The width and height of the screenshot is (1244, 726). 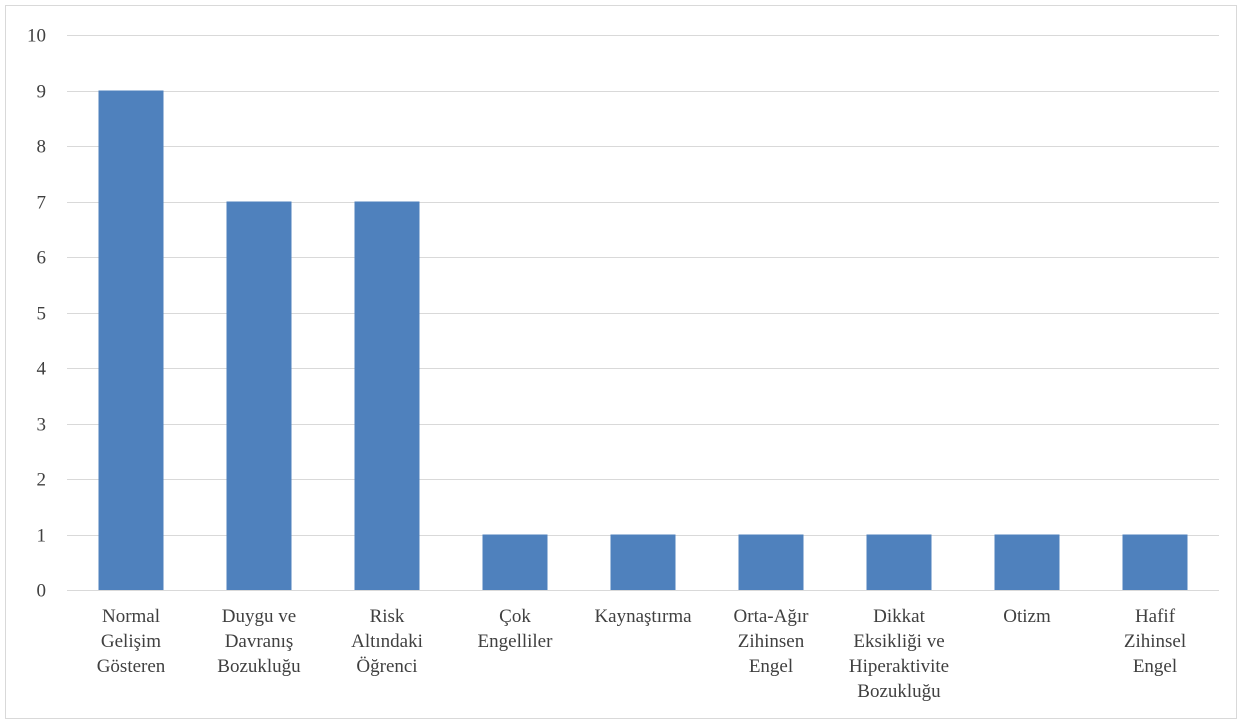 I want to click on x-tick-label: Hafif Zihinsel Engel, so click(x=1155, y=641).